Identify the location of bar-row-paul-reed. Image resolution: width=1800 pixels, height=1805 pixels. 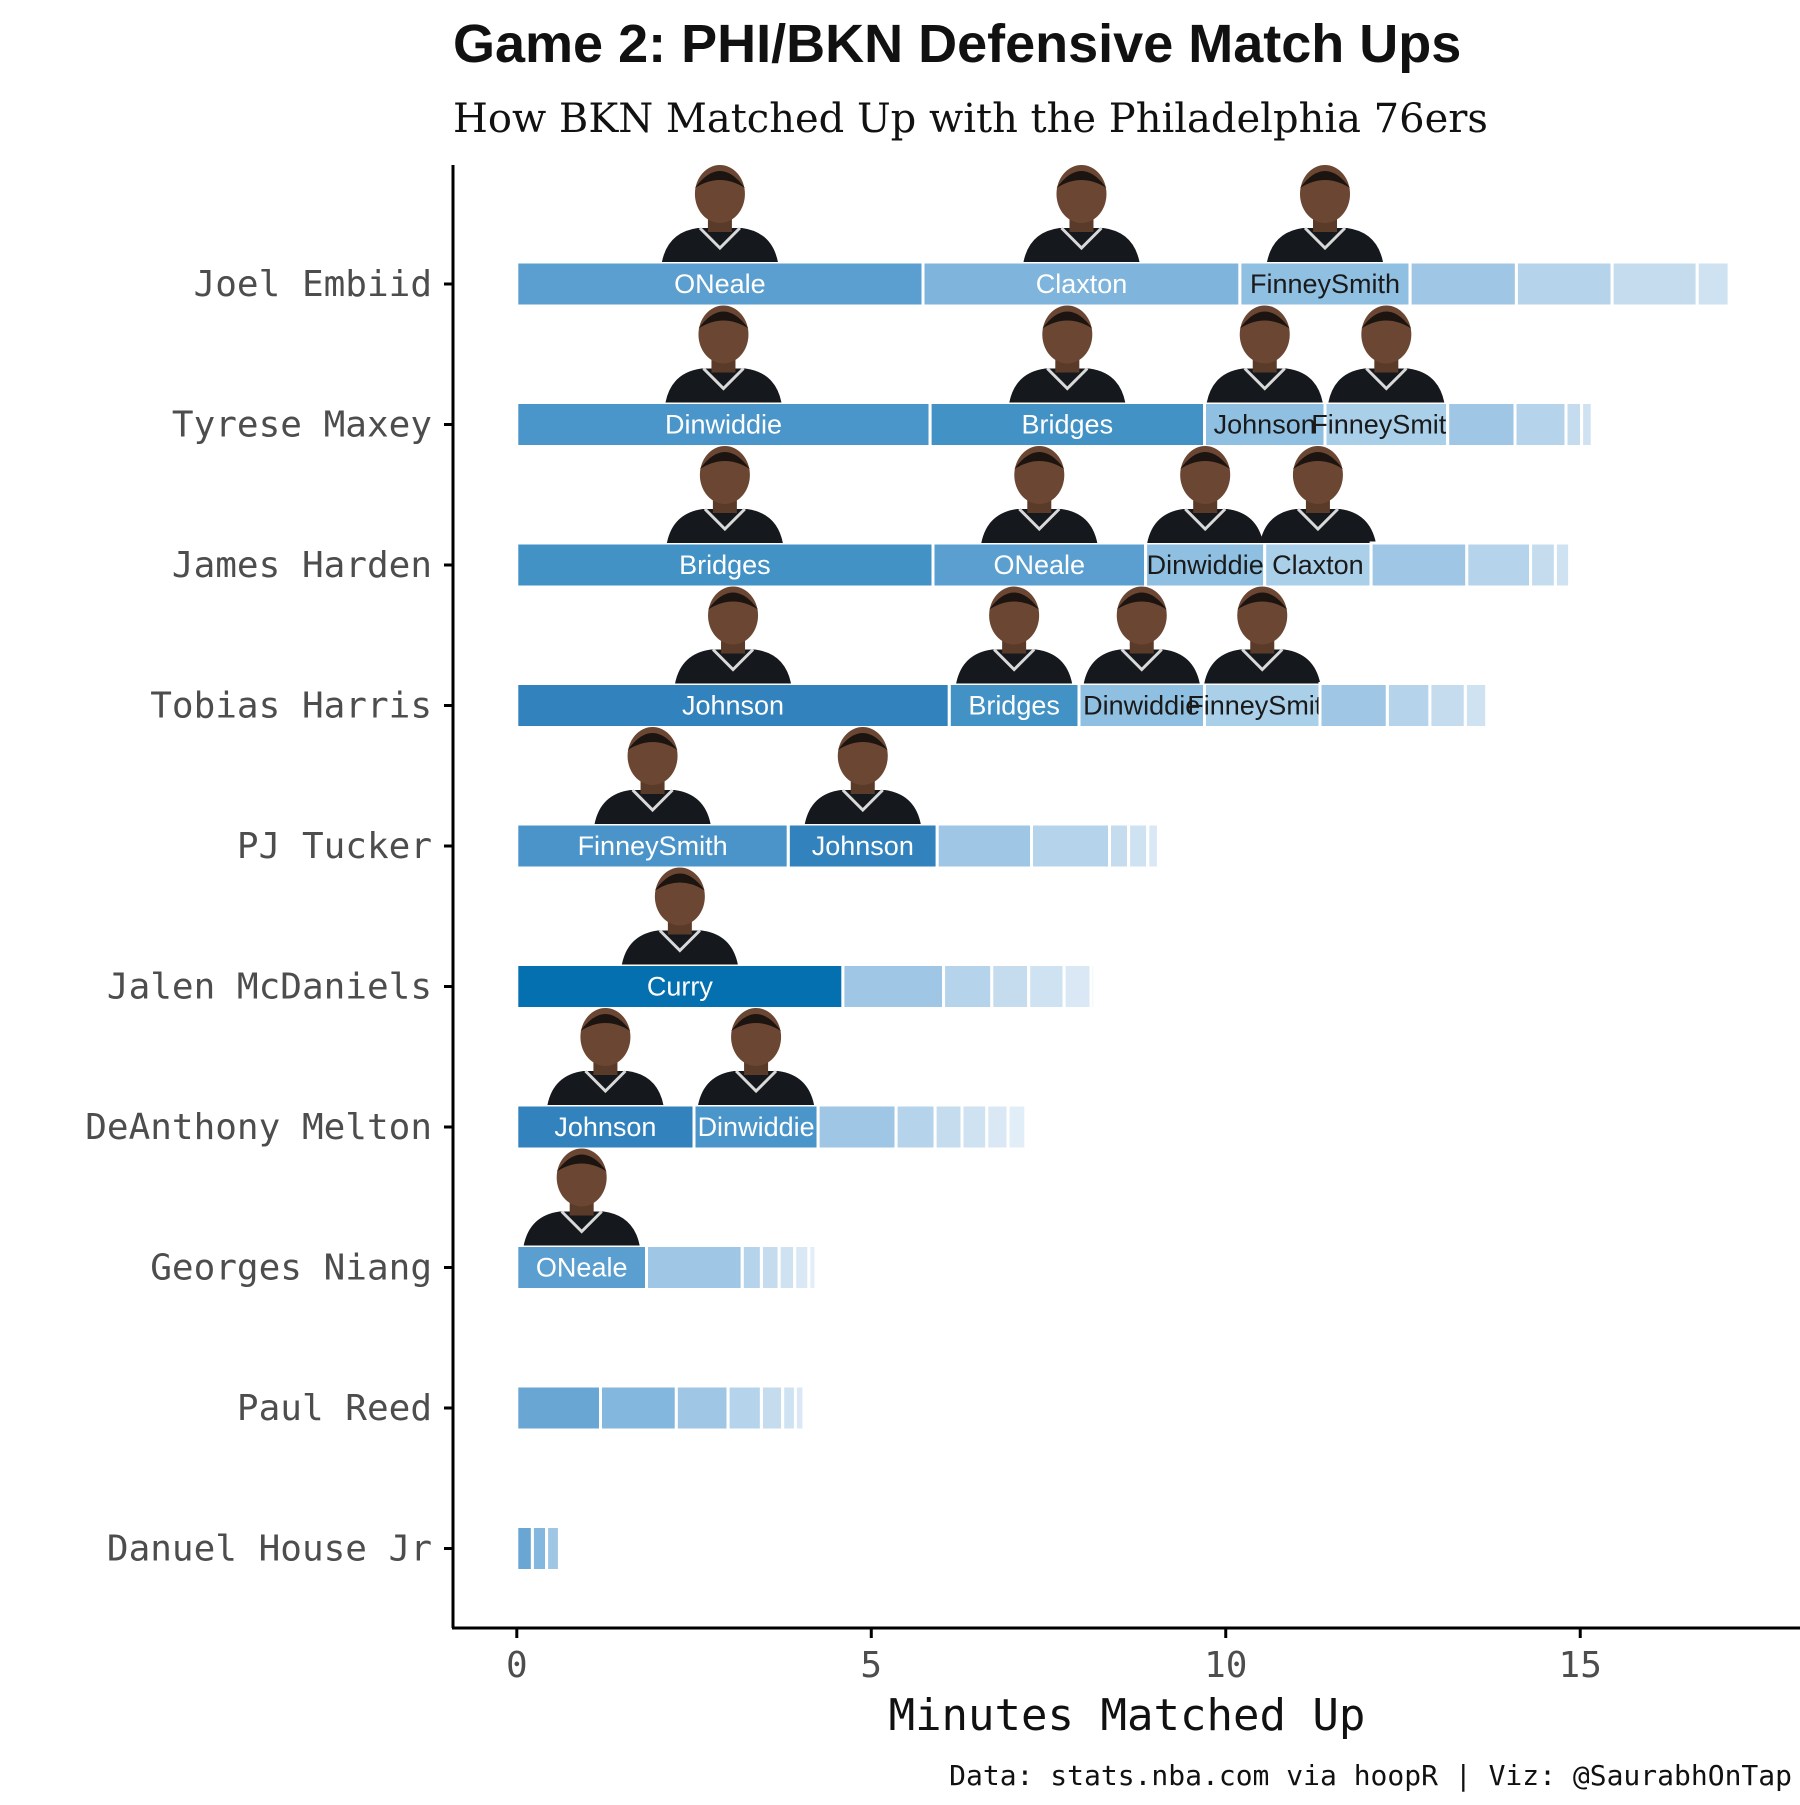
(660, 1408).